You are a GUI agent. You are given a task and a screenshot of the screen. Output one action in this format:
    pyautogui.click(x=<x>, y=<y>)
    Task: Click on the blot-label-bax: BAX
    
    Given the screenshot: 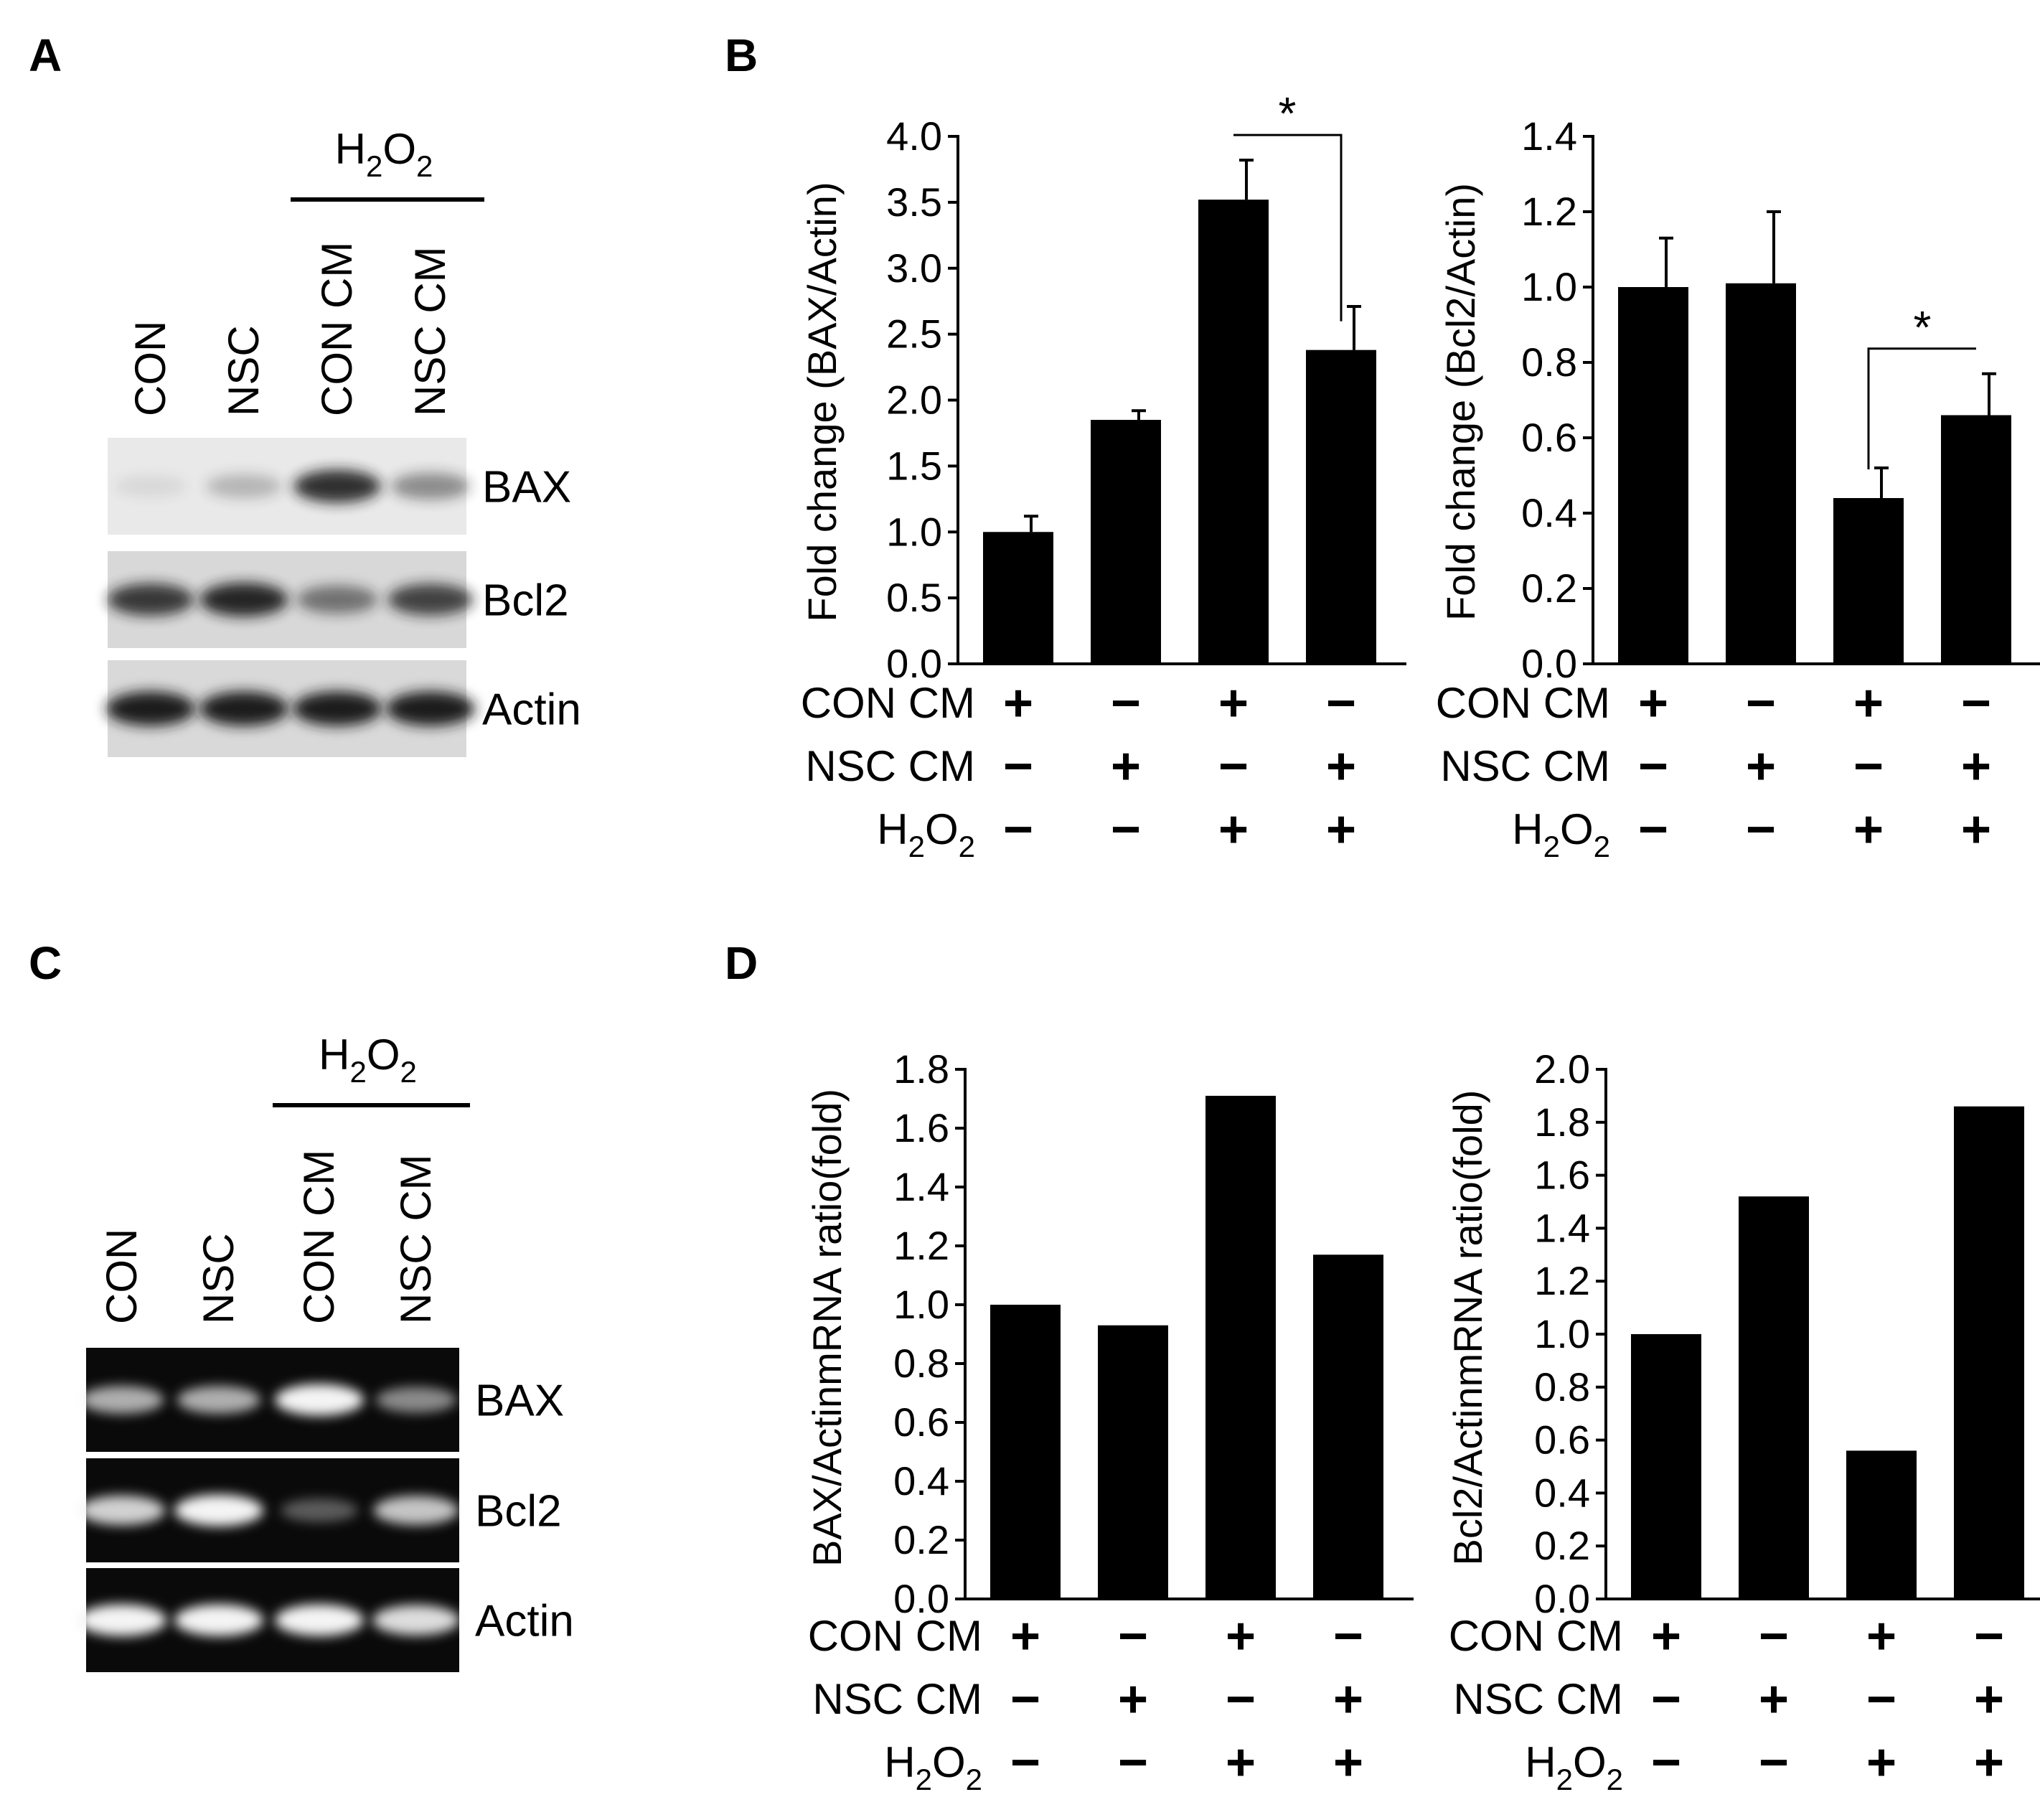 What is the action you would take?
    pyautogui.click(x=526, y=487)
    